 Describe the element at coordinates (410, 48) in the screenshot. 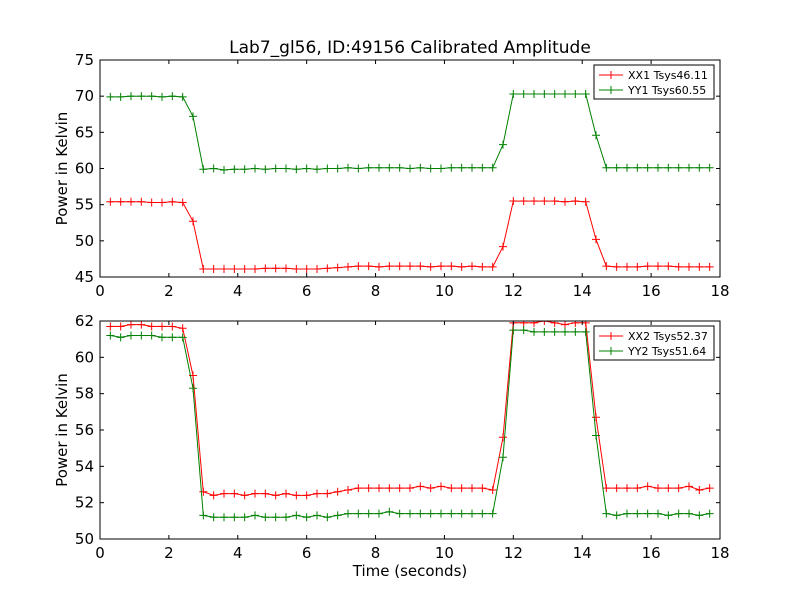

I see `figure-title: Lab7_gl56, ID:49156 Calibrated Amplitude` at that location.